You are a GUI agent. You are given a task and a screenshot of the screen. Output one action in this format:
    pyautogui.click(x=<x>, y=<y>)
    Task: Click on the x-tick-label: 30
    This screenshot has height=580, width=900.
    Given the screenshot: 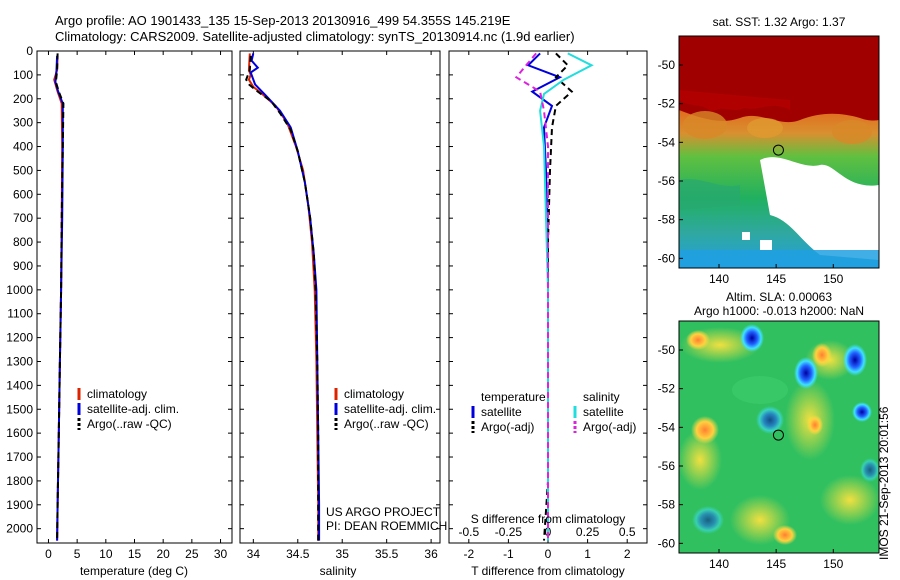 What is the action you would take?
    pyautogui.click(x=221, y=554)
    